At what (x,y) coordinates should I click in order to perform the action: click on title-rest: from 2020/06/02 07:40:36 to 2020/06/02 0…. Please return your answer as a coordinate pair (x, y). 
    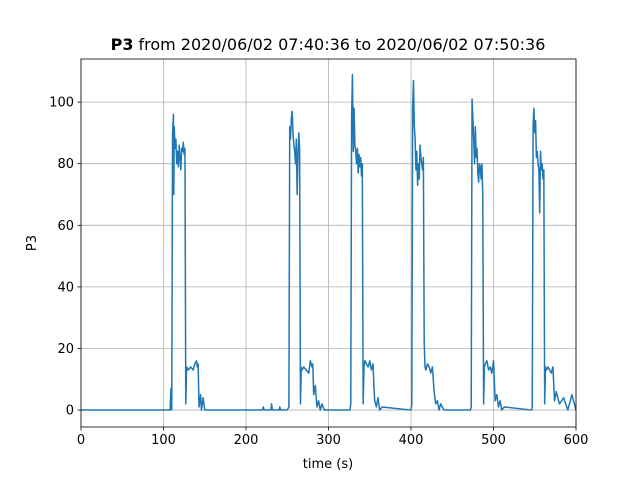
    Looking at the image, I should click on (341, 44).